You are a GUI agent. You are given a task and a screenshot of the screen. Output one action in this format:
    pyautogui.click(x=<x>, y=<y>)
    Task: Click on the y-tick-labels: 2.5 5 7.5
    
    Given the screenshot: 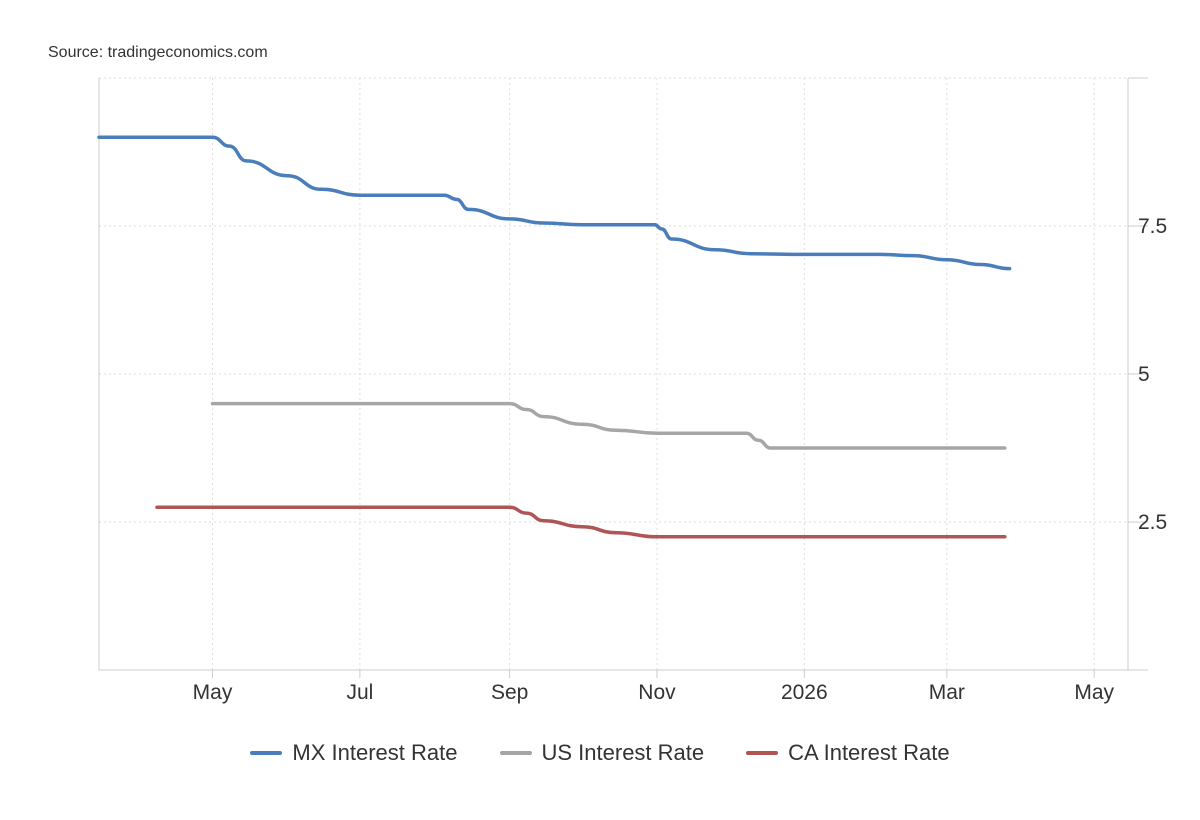 What is the action you would take?
    pyautogui.click(x=1152, y=374)
    